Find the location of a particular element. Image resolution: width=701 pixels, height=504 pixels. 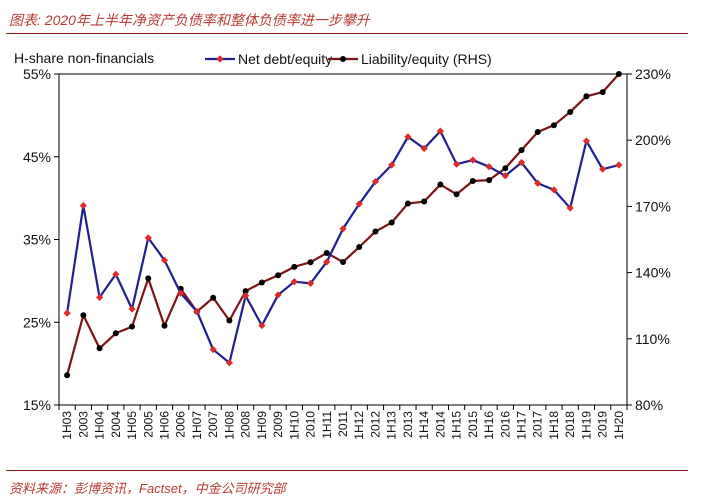

x-tick-label: 2018 is located at coordinates (570, 424).